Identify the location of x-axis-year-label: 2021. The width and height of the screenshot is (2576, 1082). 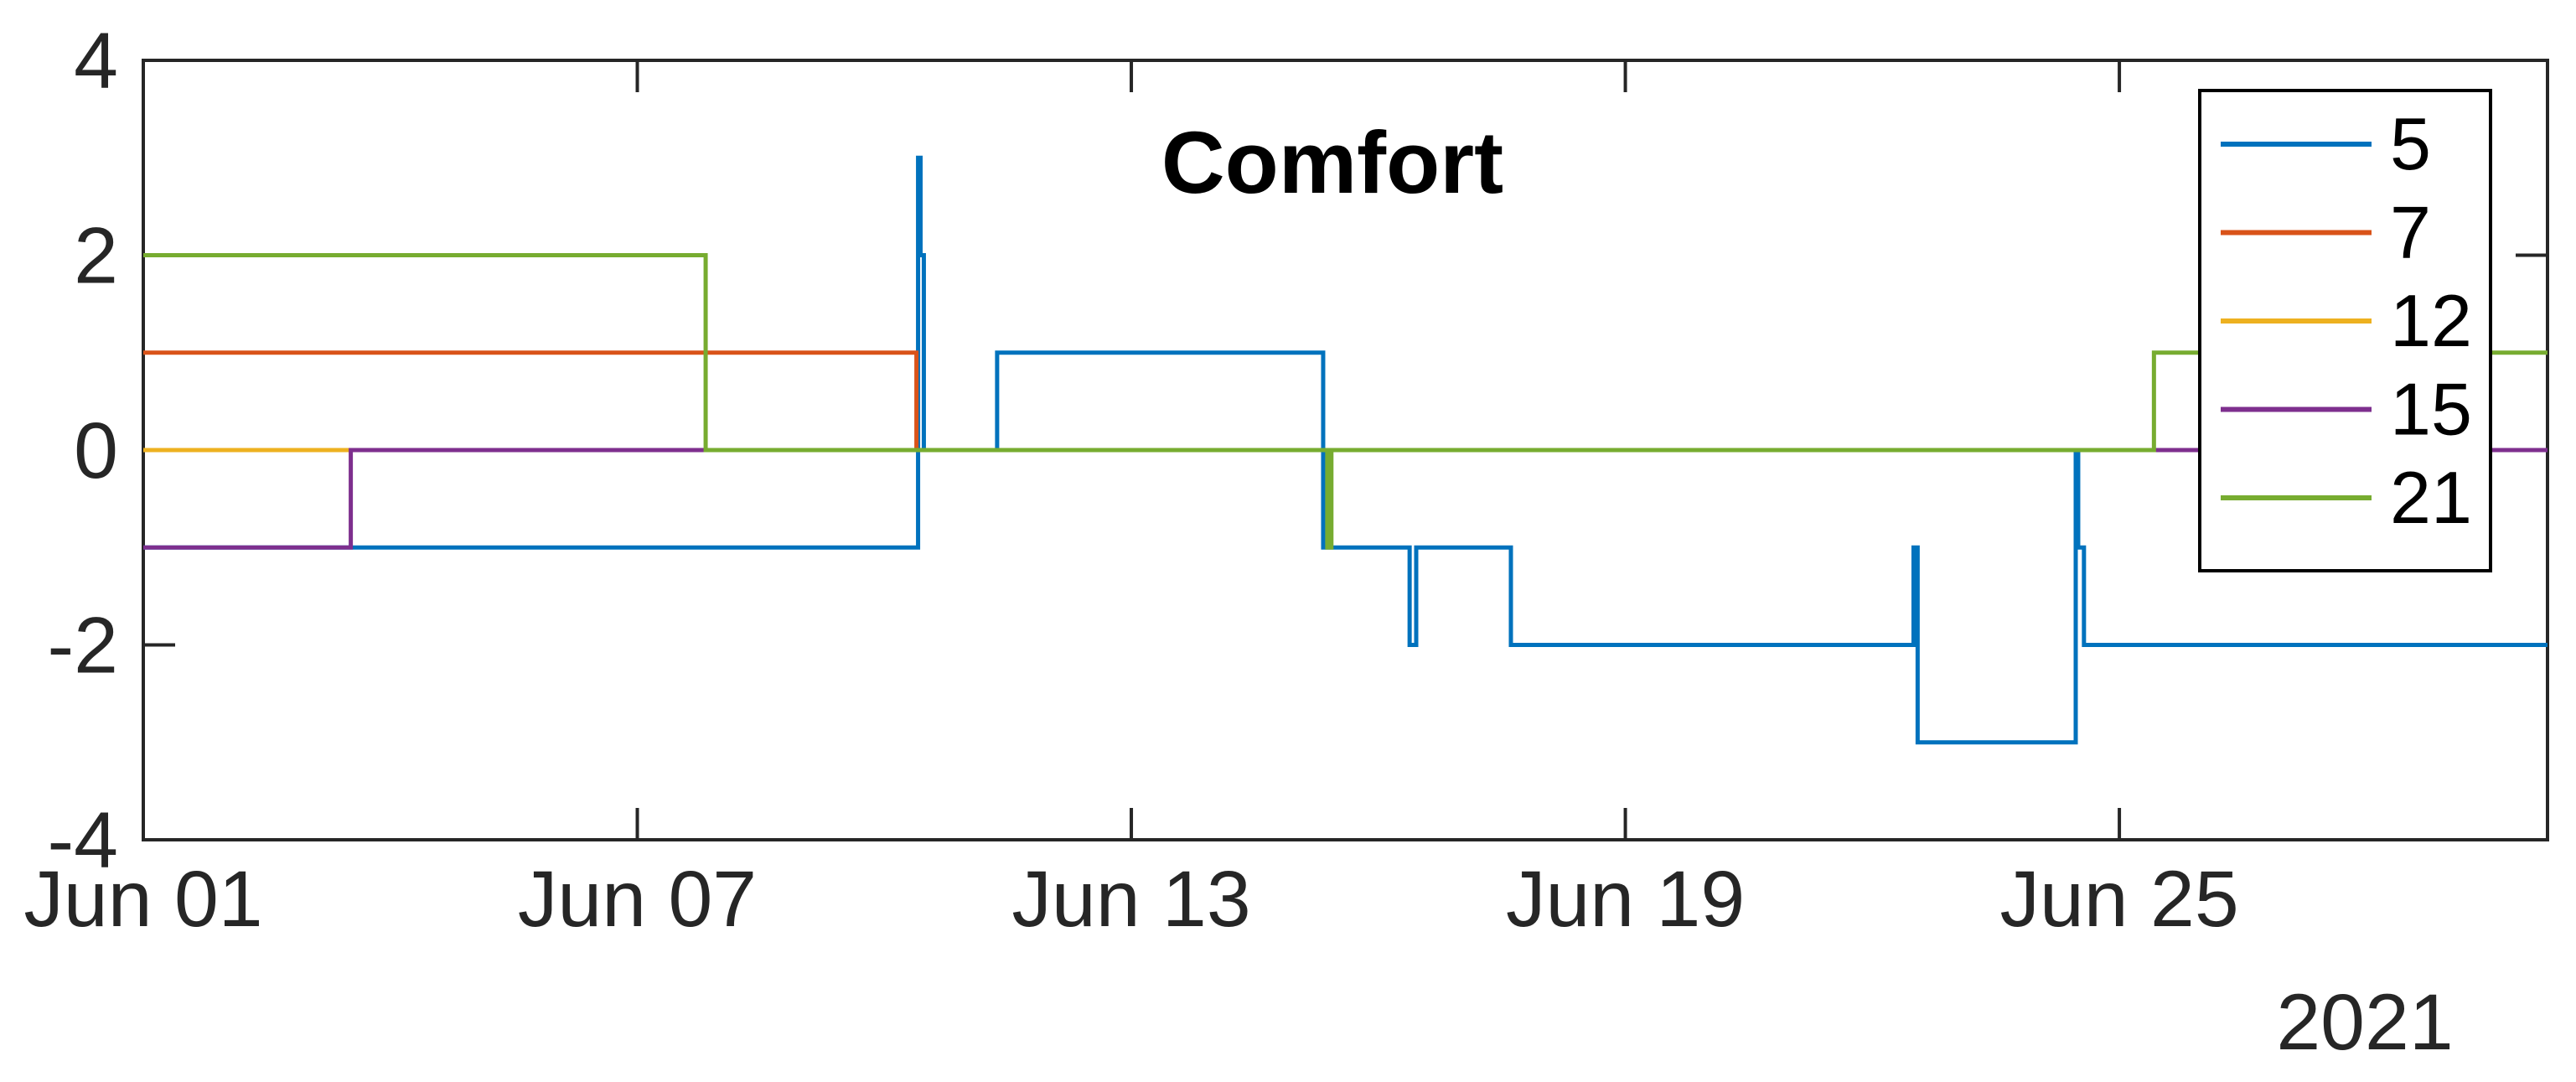
(2364, 1022).